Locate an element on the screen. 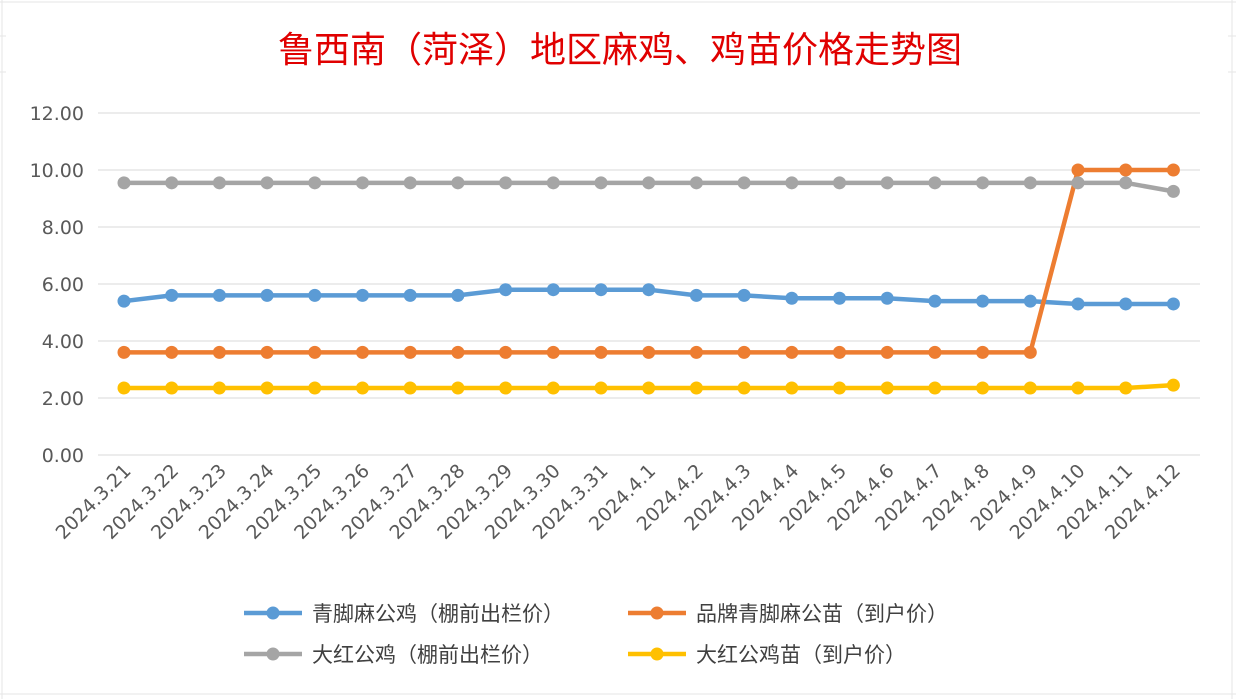  chart-title: 鲁西南（菏泽）地区麻鸡、鸡苗价格走势图 is located at coordinates (620, 50).